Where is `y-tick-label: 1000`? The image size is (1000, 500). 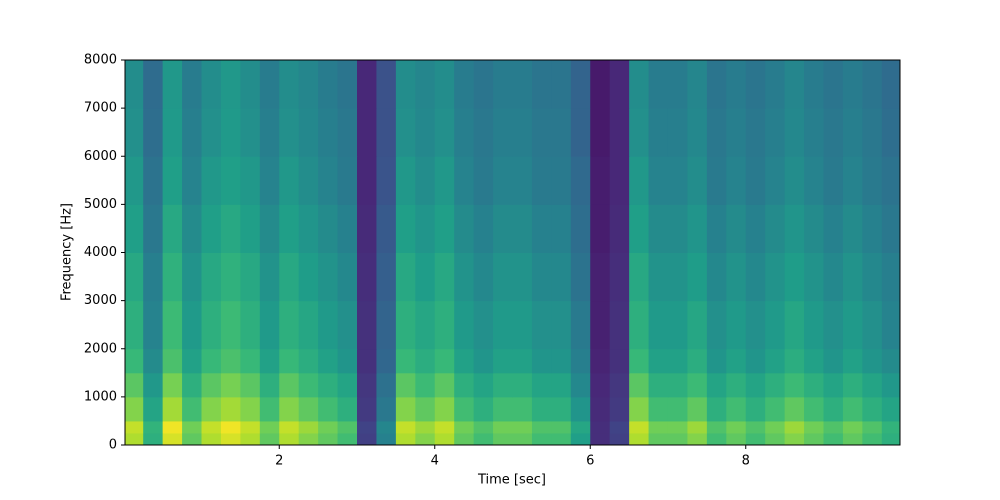
y-tick-label: 1000 is located at coordinates (100, 396).